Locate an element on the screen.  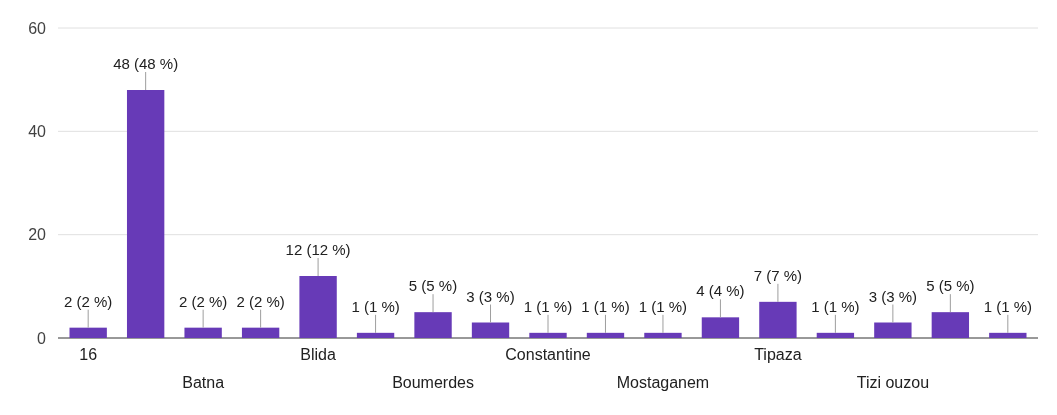
data-label: 12 (12 %) is located at coordinates (318, 249).